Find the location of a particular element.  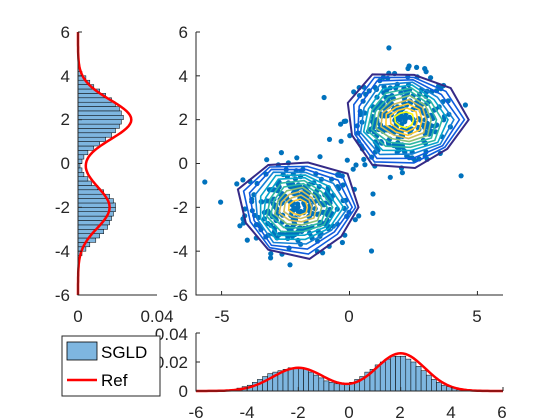

marginal-x-panel: 0.04 0.02 0 -6 -4 -2 0 2 4 6 is located at coordinates (331, 372).